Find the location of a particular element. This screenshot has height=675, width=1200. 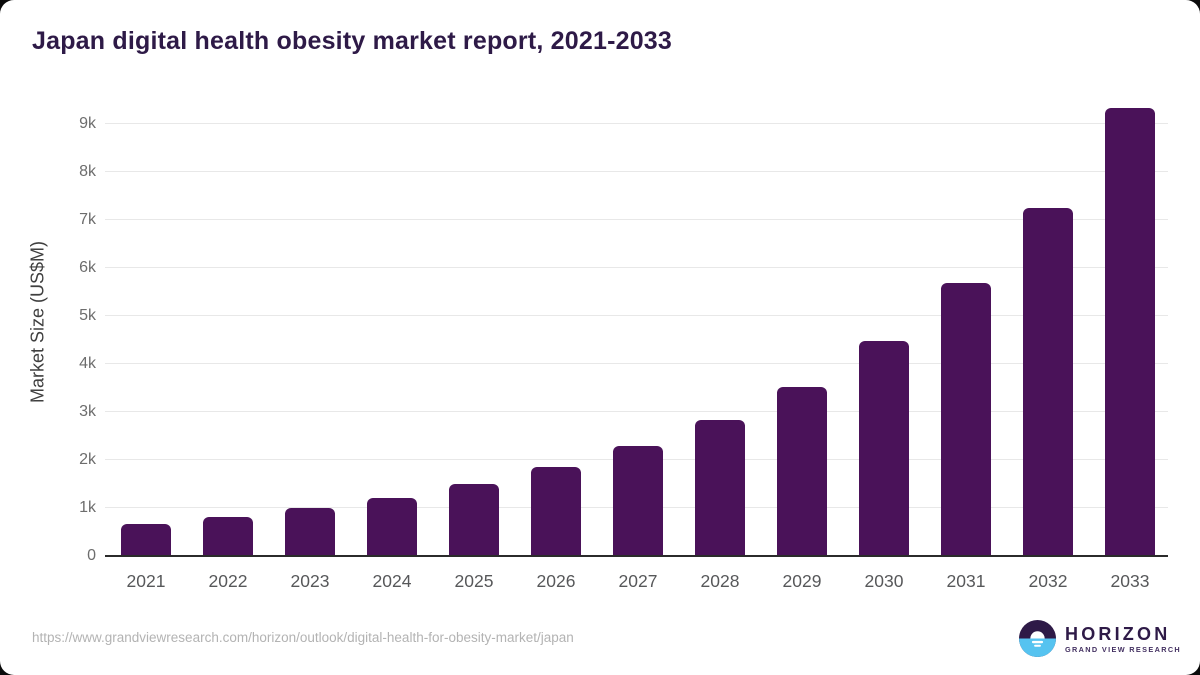

sun-horizon-icon is located at coordinates (1037, 638).